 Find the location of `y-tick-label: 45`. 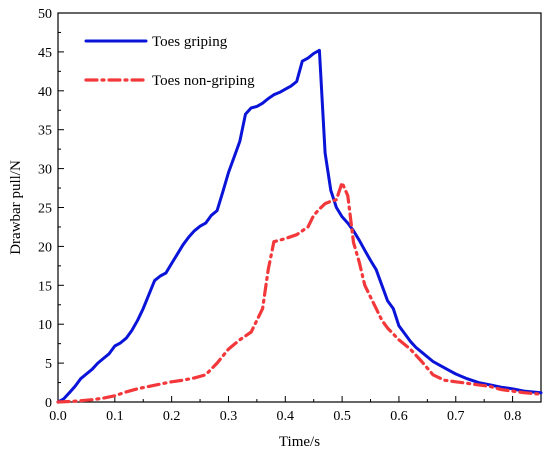

y-tick-label: 45 is located at coordinates (45, 53).